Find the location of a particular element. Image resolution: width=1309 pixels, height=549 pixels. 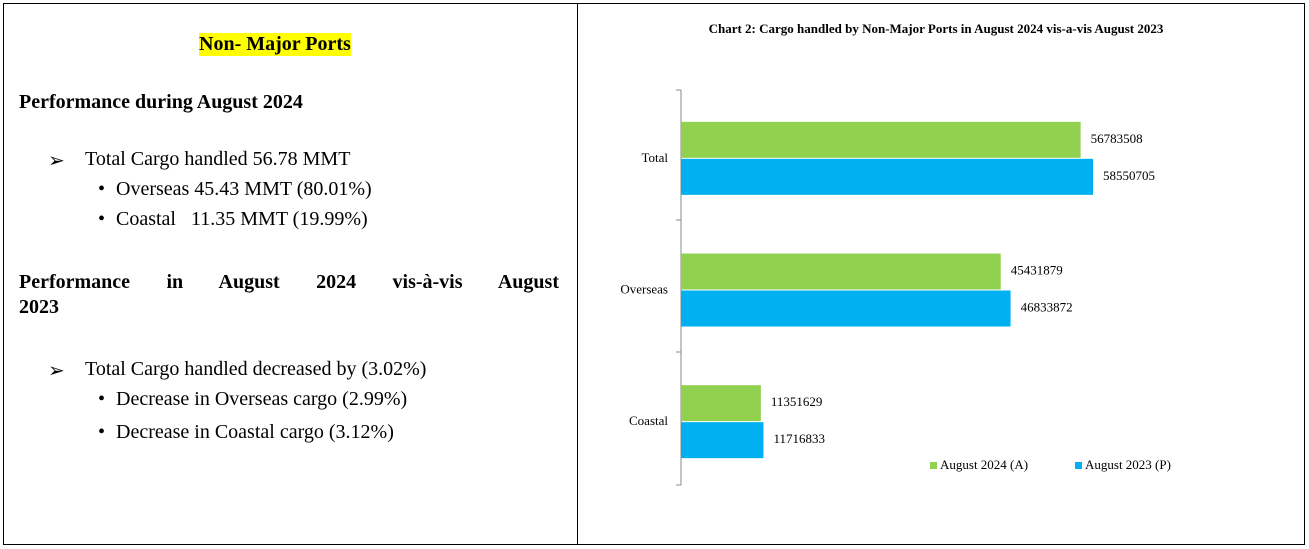

legend-label: August 2024 (A) is located at coordinates (984, 464).